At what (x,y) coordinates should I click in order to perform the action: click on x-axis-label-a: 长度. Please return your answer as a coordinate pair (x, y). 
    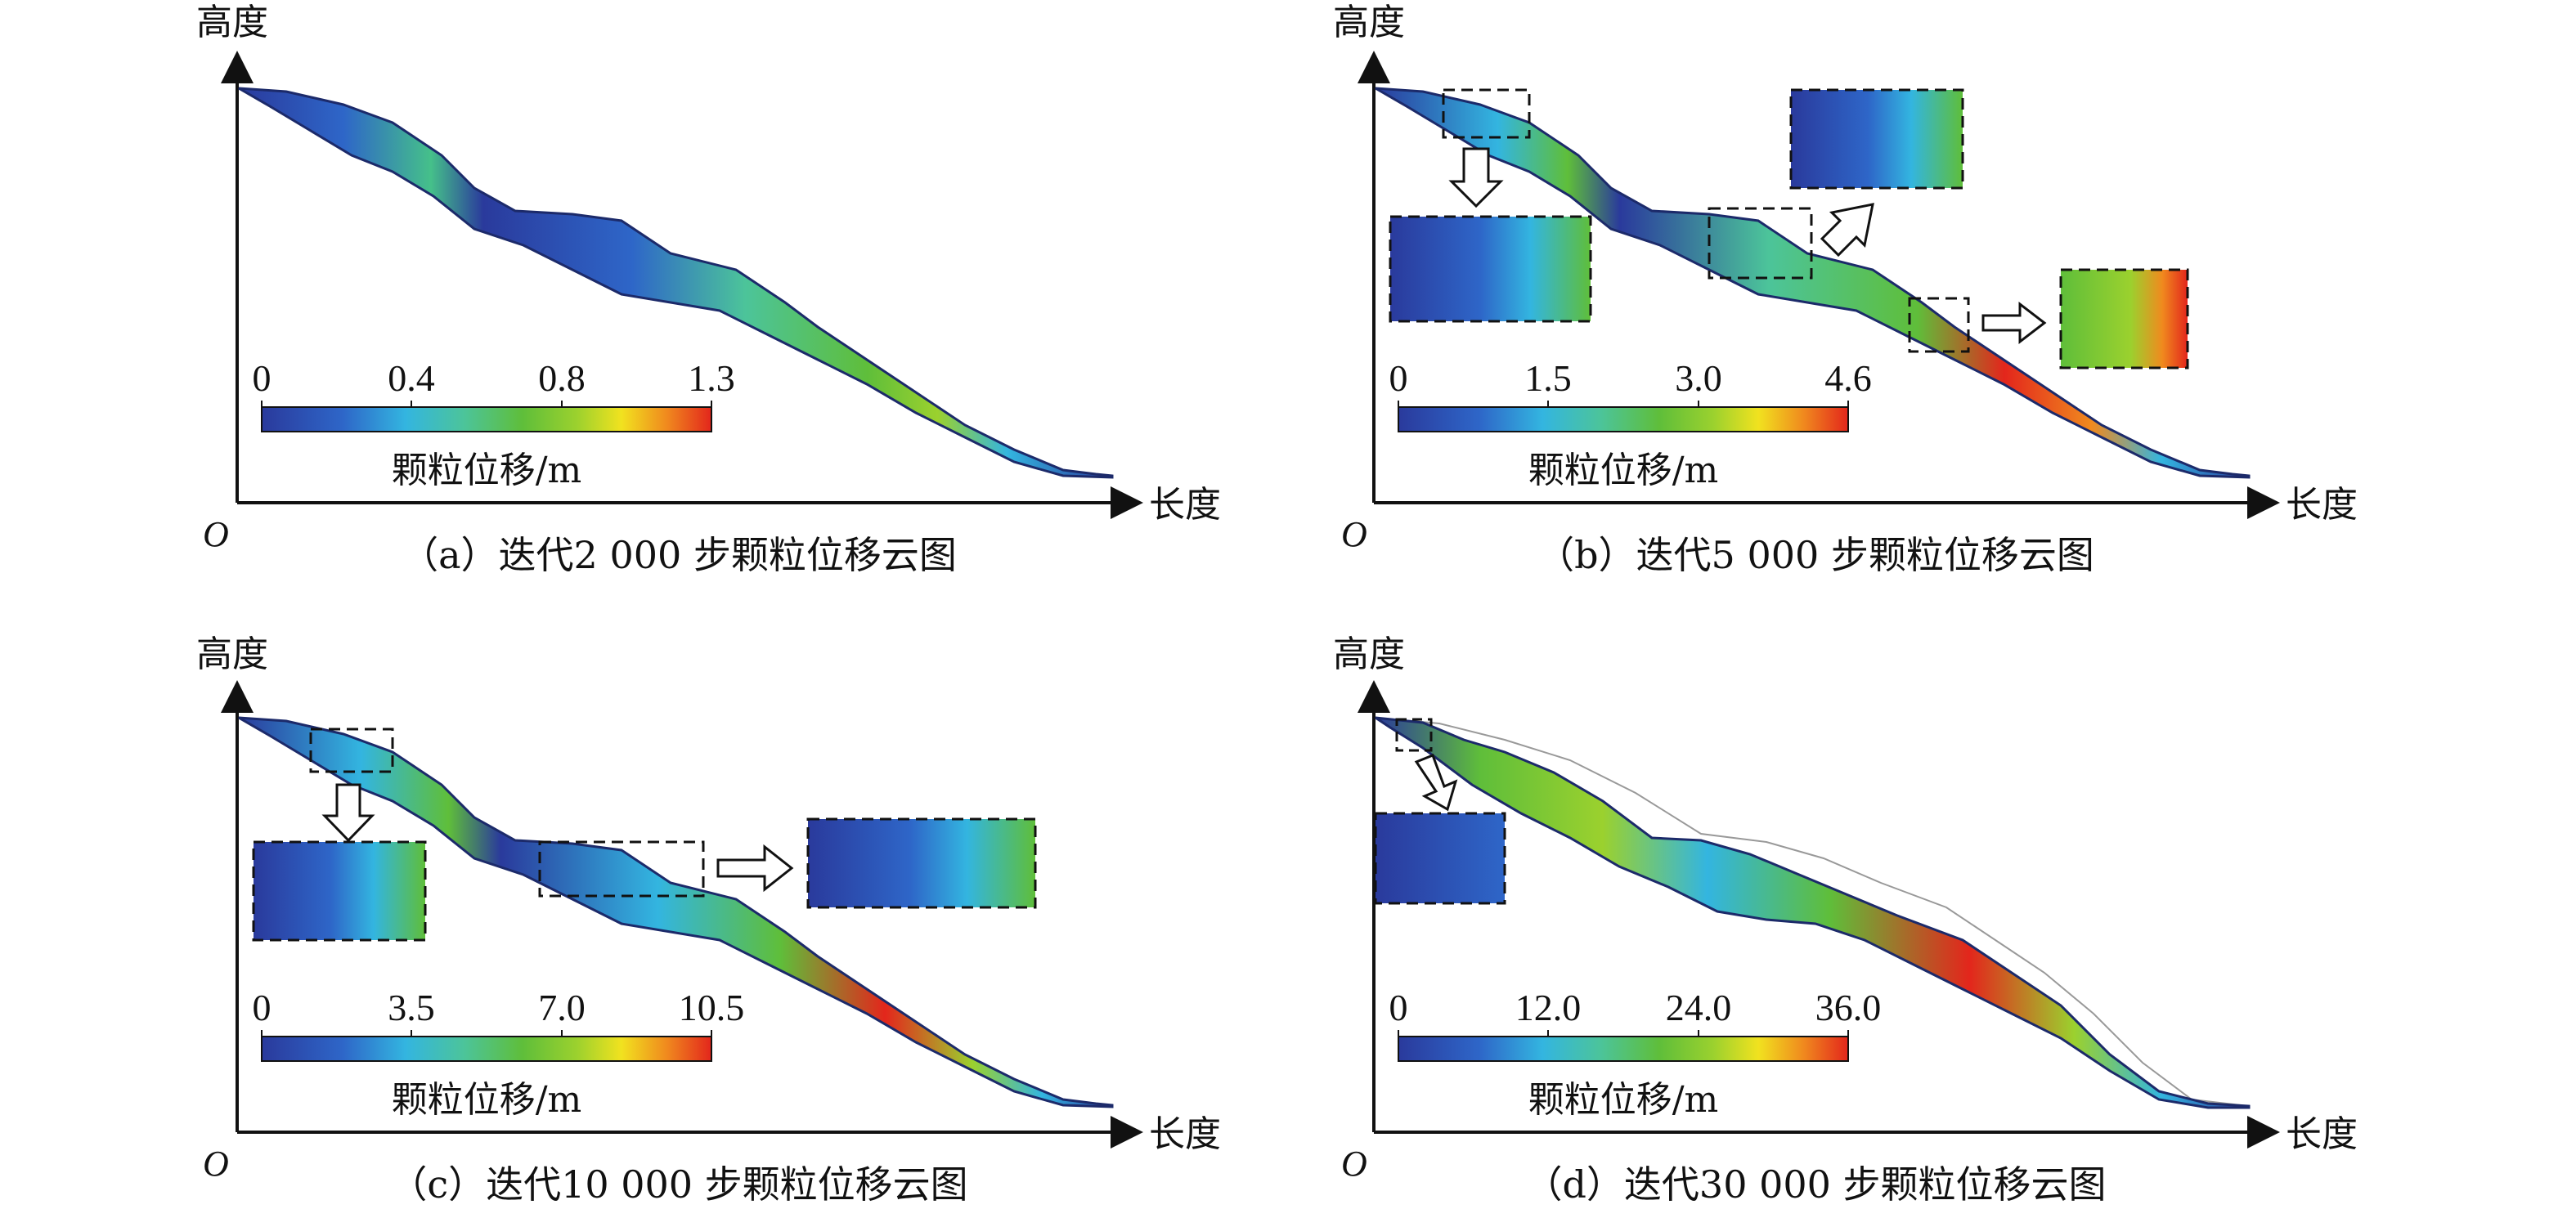
    Looking at the image, I should click on (1185, 505).